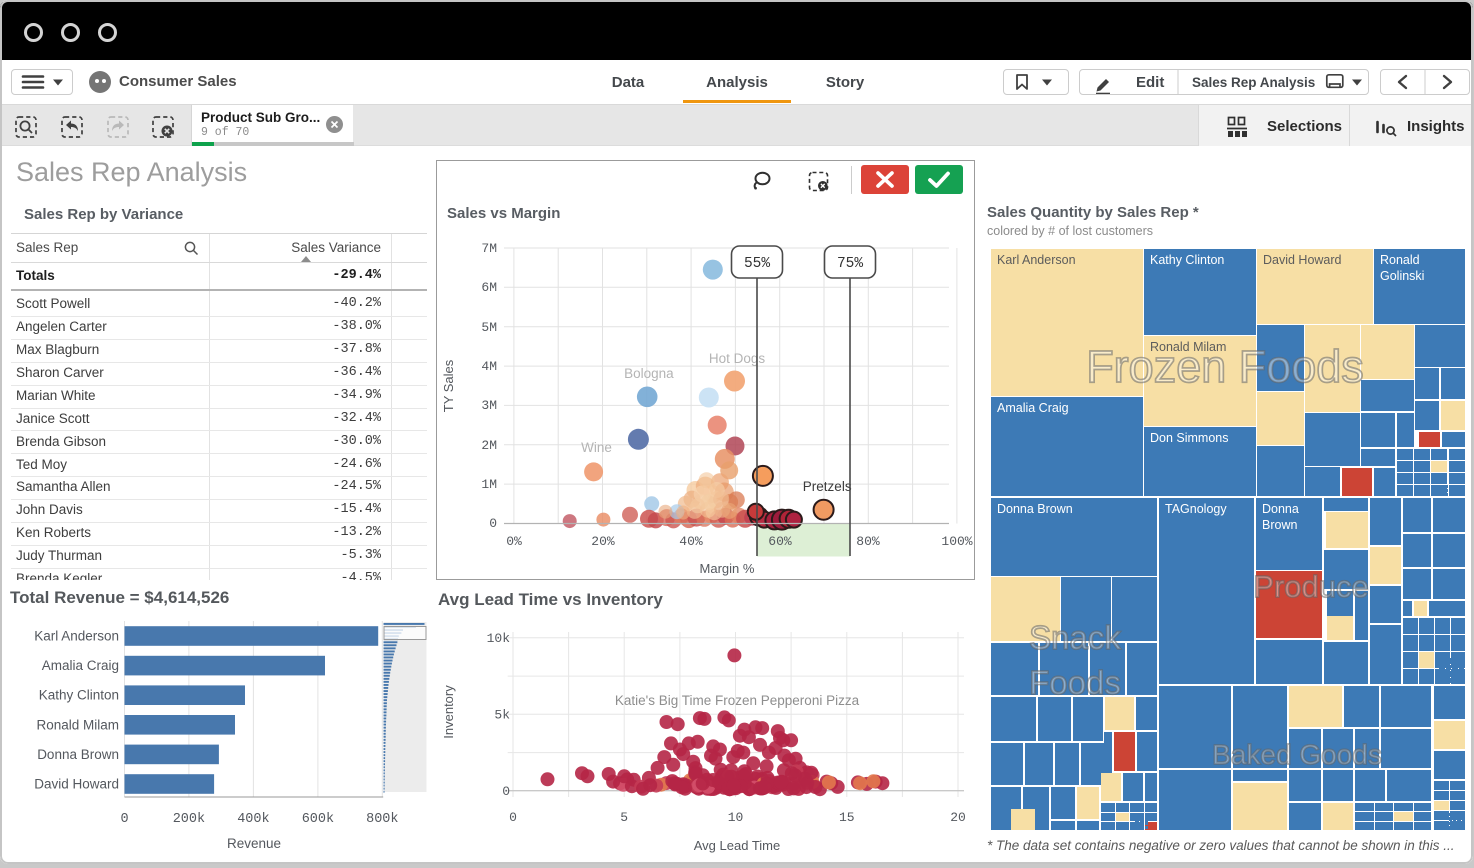  What do you see at coordinates (254, 843) in the screenshot?
I see `svg-text: Revenue` at bounding box center [254, 843].